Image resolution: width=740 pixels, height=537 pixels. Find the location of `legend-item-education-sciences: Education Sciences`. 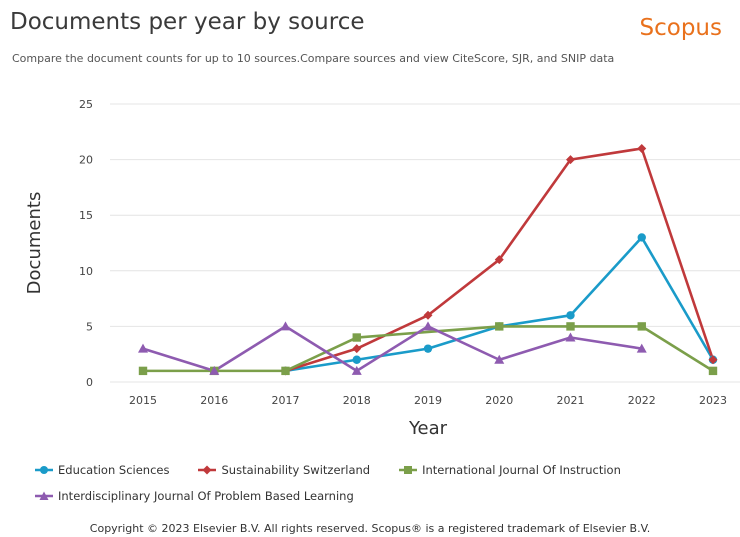

legend-item-education-sciences: Education Sciences is located at coordinates (101, 470).